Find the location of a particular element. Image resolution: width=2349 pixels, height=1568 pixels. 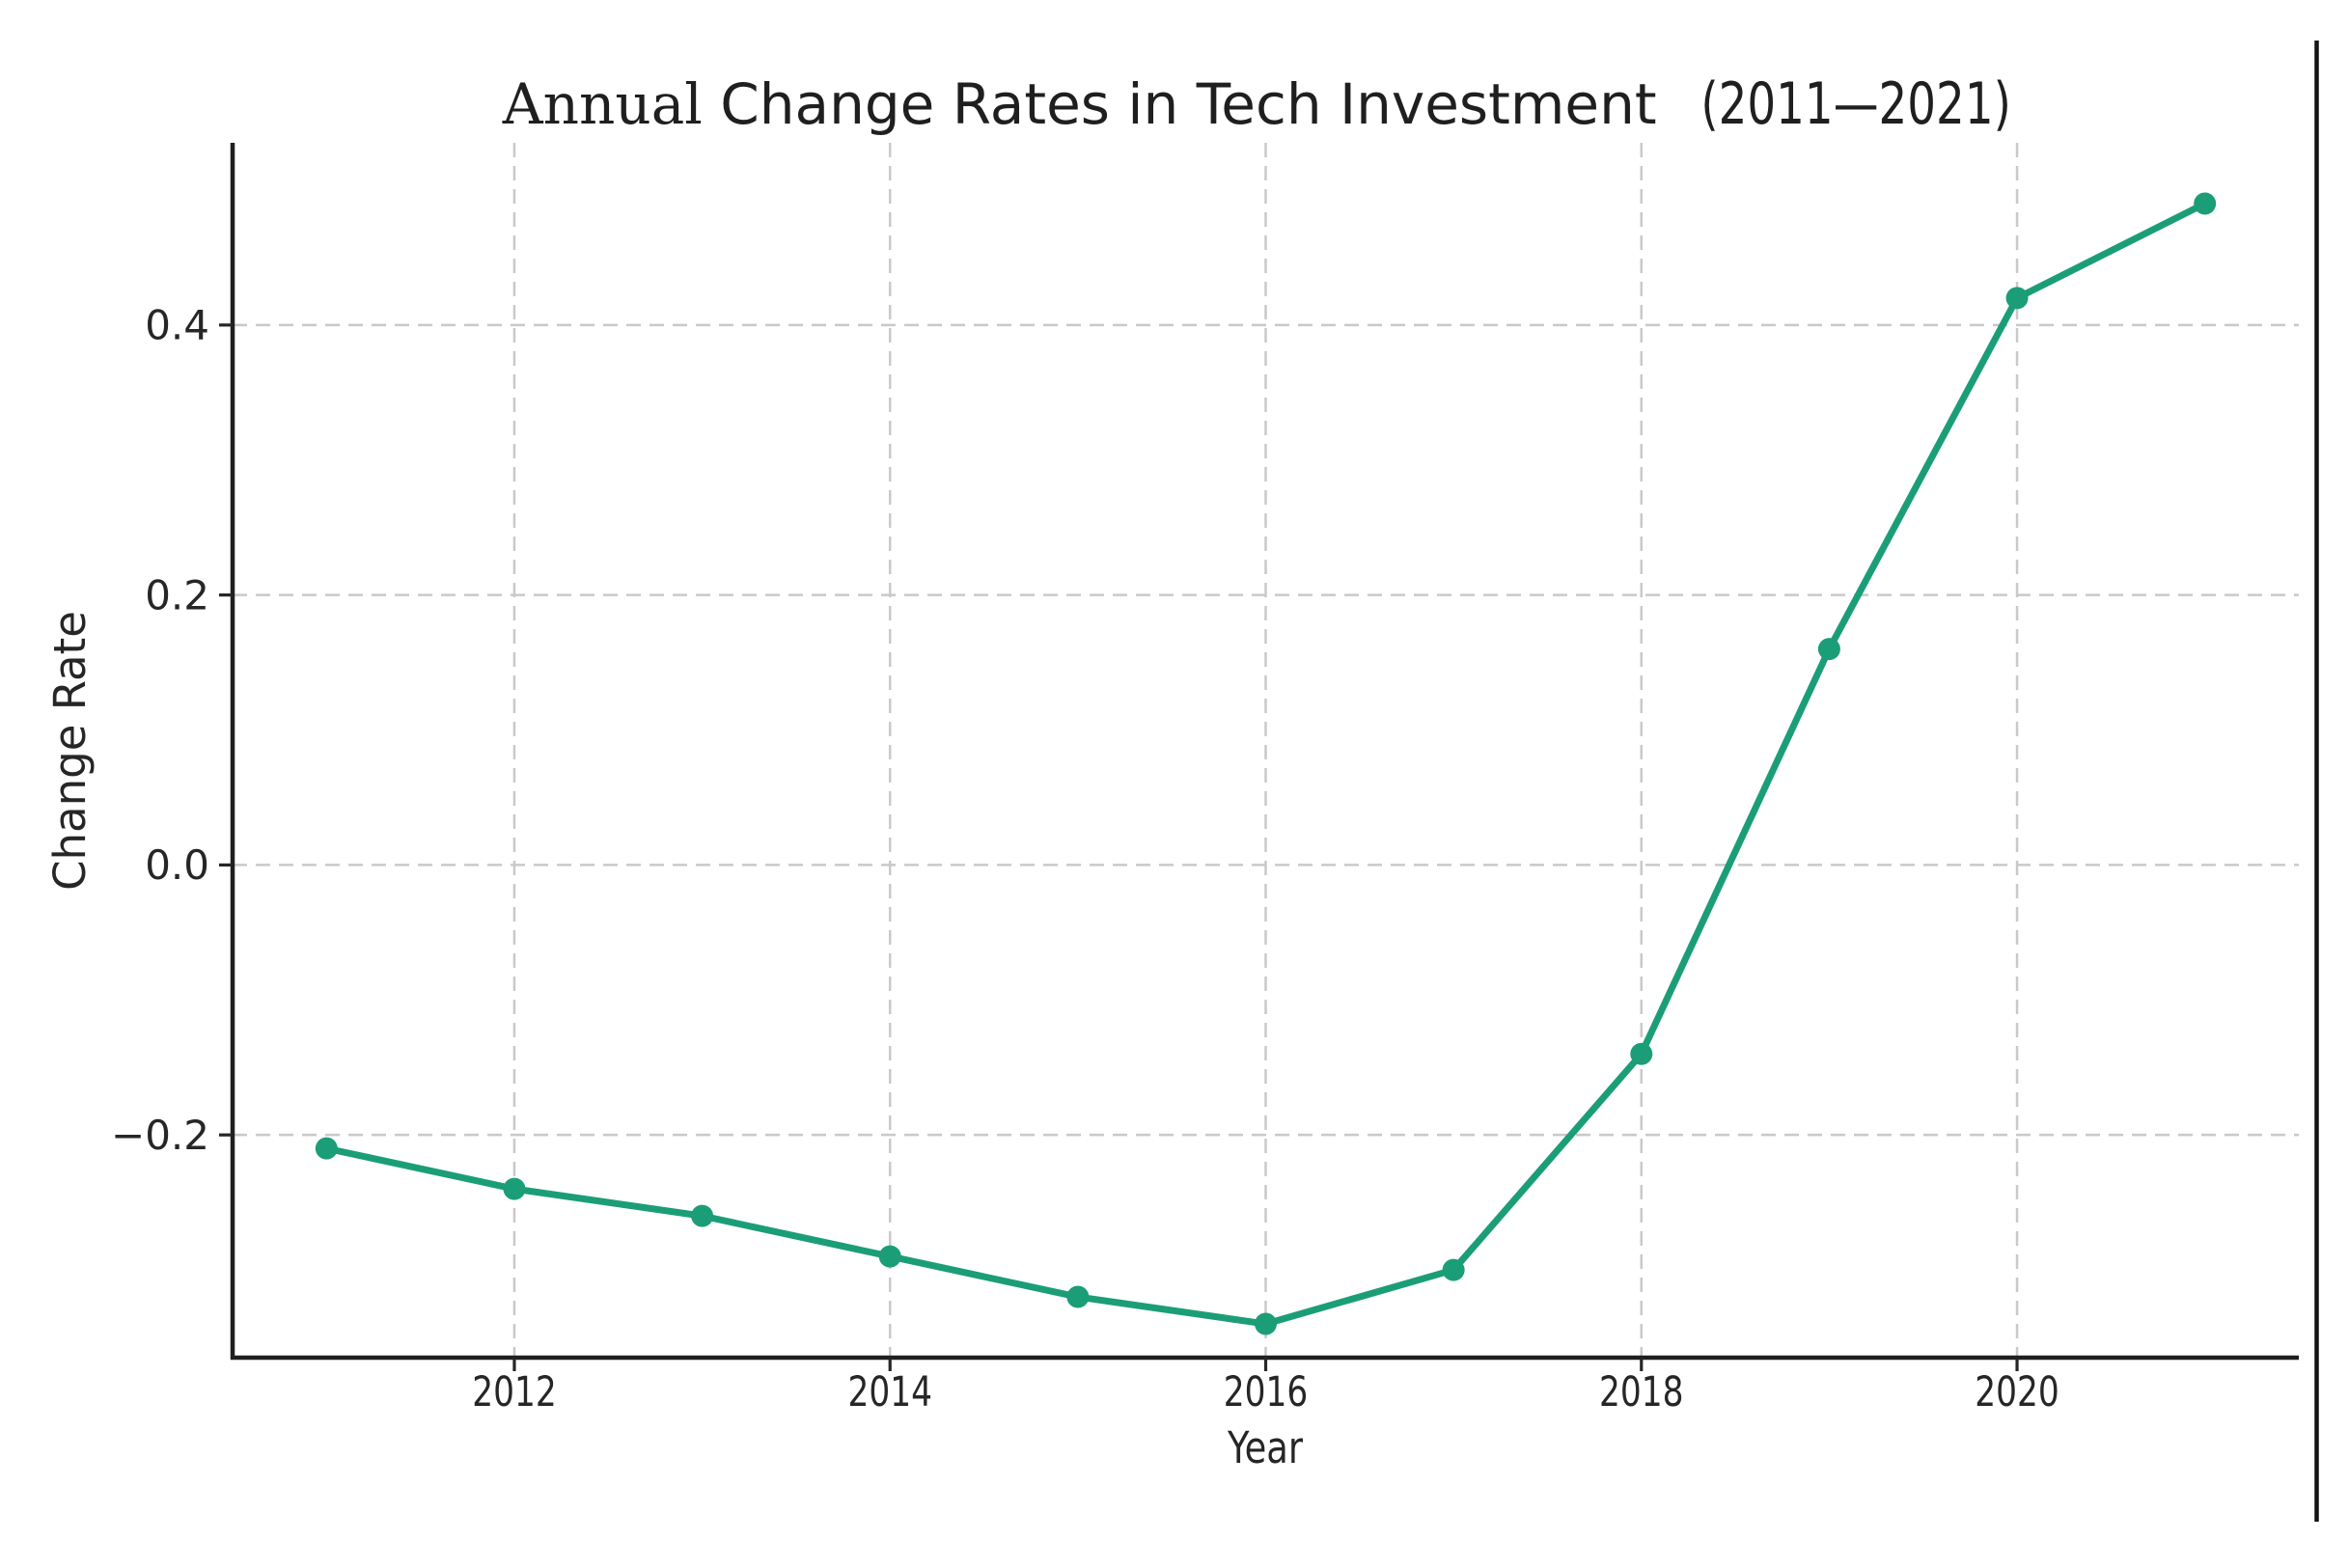

x-tick-label: 2018 is located at coordinates (1641, 1392).